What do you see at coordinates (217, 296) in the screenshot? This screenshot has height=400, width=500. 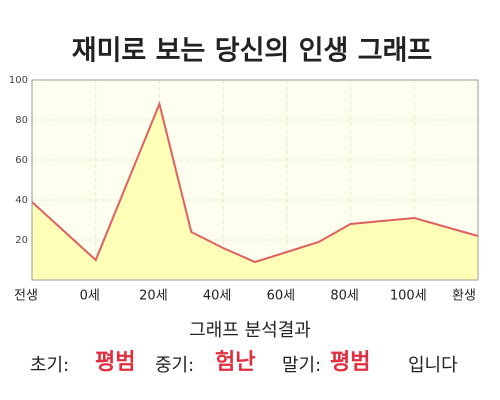 I see `x-tick-label: 40세` at bounding box center [217, 296].